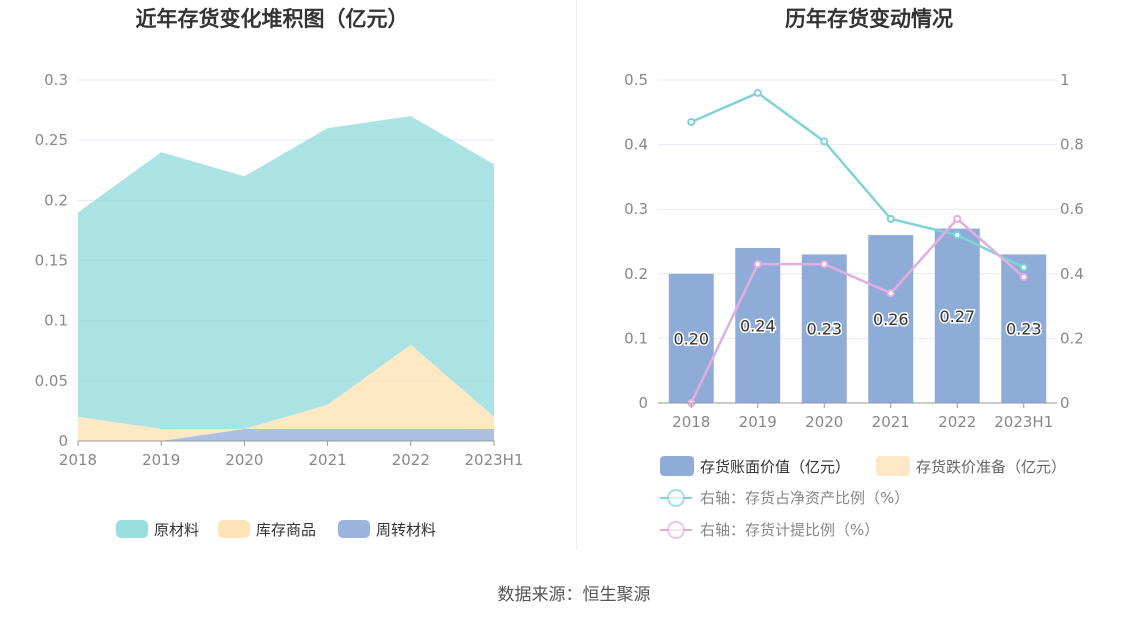  What do you see at coordinates (286, 434) in the screenshot?
I see `area-周转材料` at bounding box center [286, 434].